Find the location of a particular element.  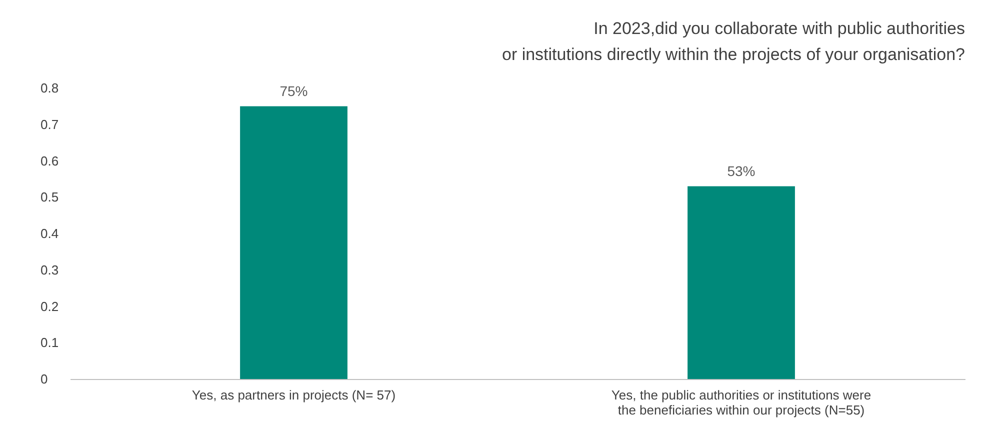

x-tick-label: Yes, the public authorities or institutions were the beneficiaries within our projects (N=55) is located at coordinates (741, 403).